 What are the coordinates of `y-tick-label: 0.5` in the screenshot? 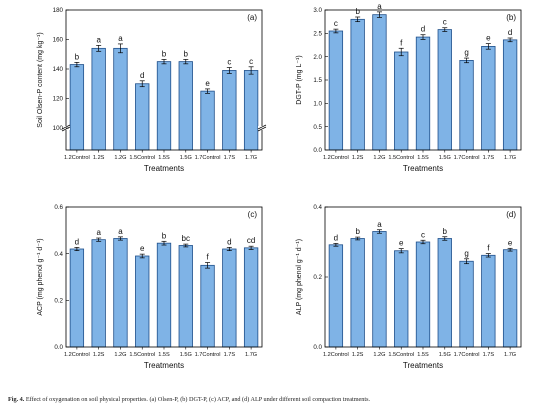 It's located at (317, 127).